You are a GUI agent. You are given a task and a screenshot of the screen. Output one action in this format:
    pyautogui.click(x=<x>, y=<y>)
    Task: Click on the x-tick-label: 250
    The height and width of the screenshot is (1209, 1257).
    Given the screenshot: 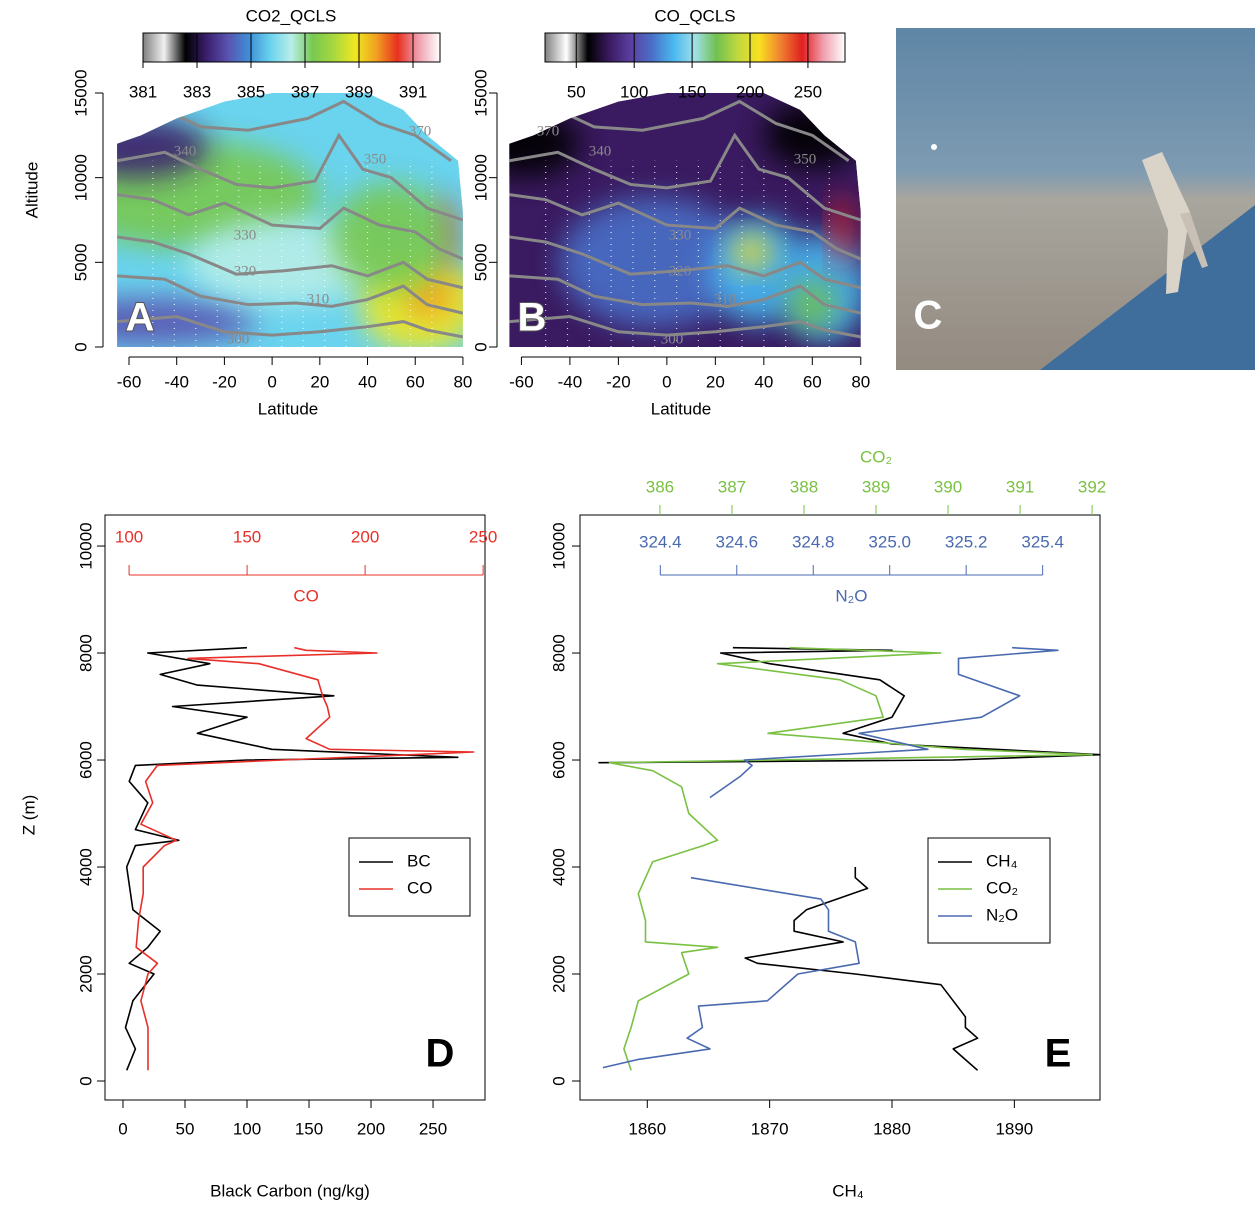 What is the action you would take?
    pyautogui.click(x=433, y=1128)
    